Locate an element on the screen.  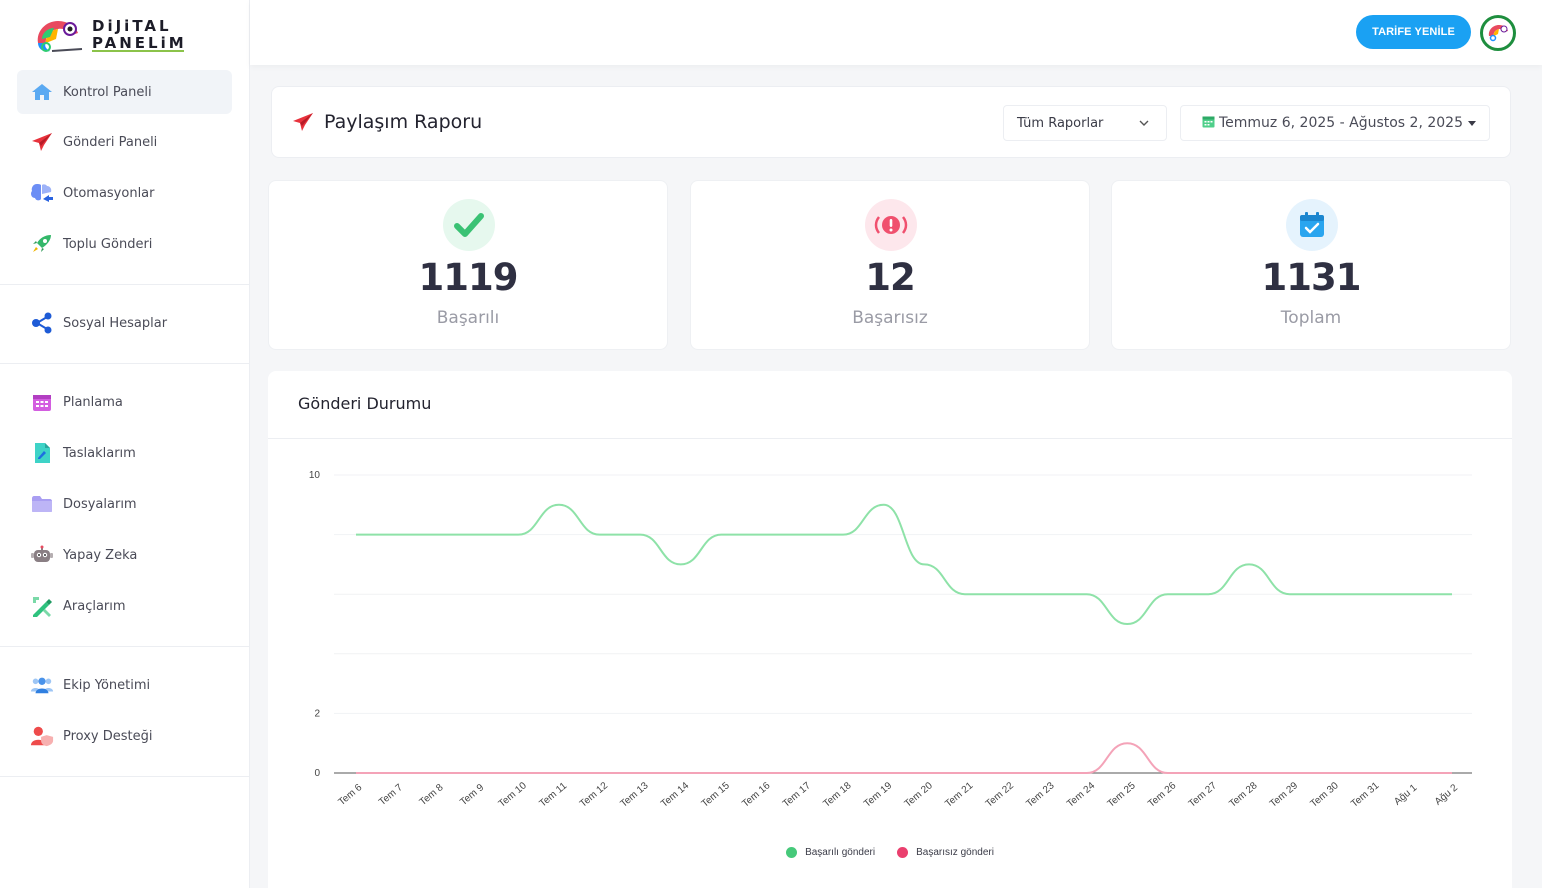
sidebar-item-dosyalarim: Dosyalarım is located at coordinates (124, 504).